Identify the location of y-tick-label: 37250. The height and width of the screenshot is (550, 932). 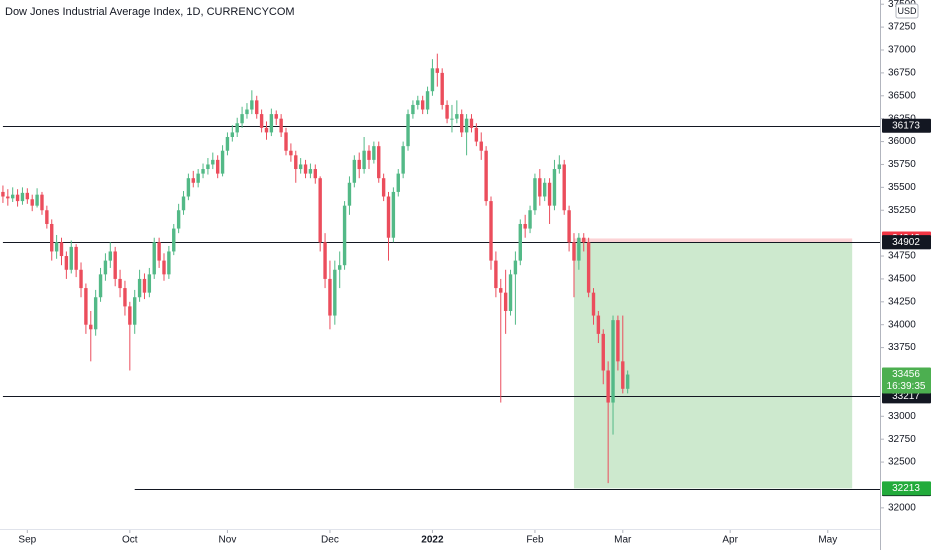
(902, 27).